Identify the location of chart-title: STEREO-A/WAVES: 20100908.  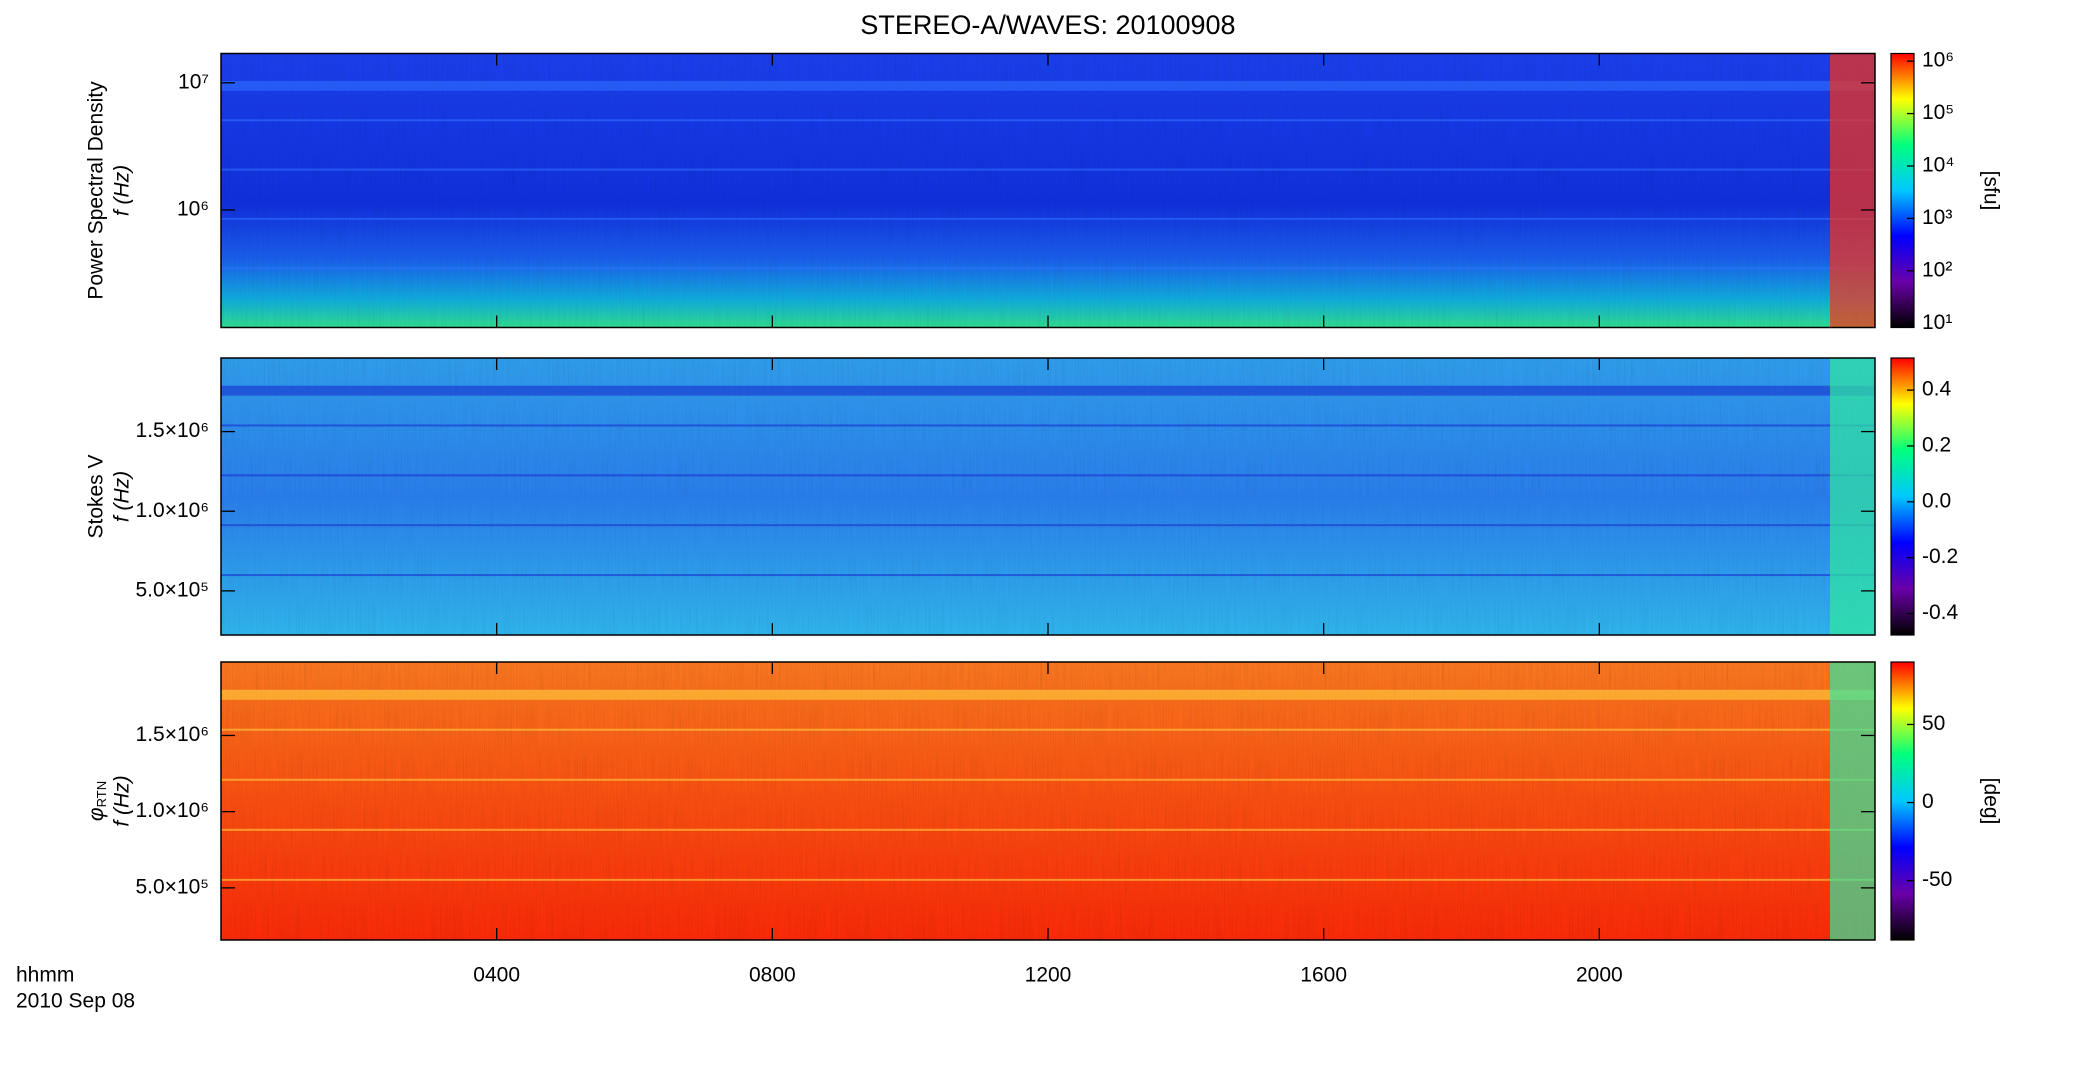
(1047, 25).